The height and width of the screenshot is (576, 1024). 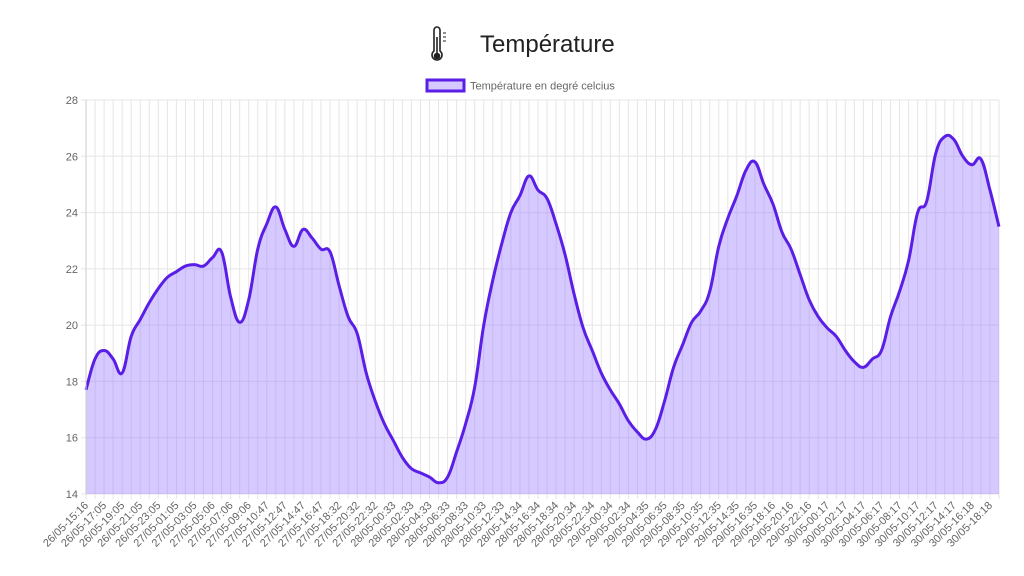 What do you see at coordinates (72, 495) in the screenshot?
I see `y-tick-label: 14` at bounding box center [72, 495].